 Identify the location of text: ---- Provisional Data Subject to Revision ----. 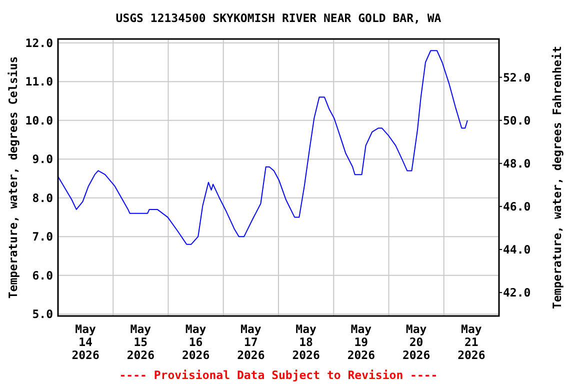
(278, 375).